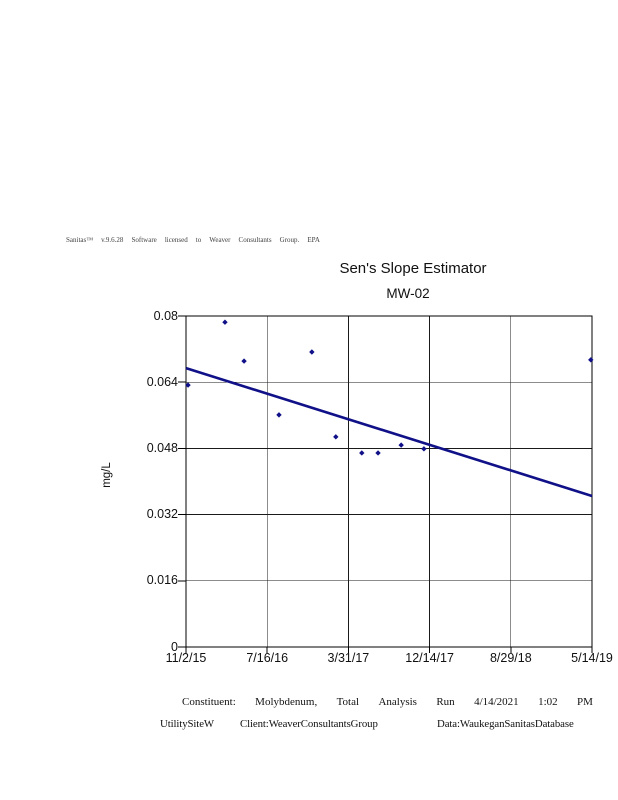 The width and height of the screenshot is (618, 800). What do you see at coordinates (429, 658) in the screenshot?
I see `x-tick-label: 12/14/17` at bounding box center [429, 658].